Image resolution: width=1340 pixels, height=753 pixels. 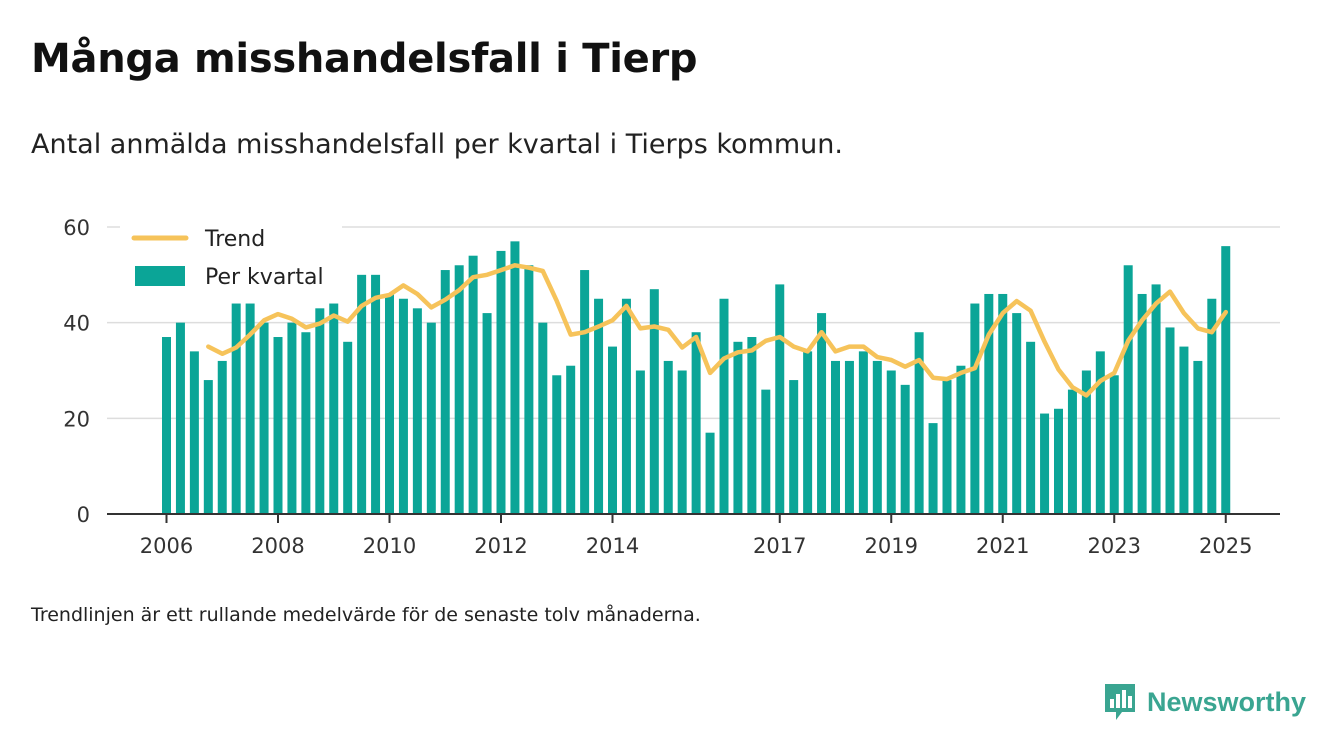 I want to click on brand-logo: Newsworthy, so click(x=1204, y=702).